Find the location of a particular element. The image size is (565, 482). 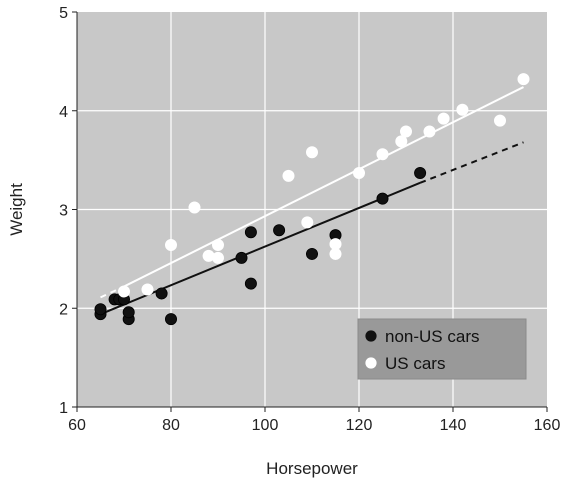

x-tick-label: 140 is located at coordinates (453, 425).